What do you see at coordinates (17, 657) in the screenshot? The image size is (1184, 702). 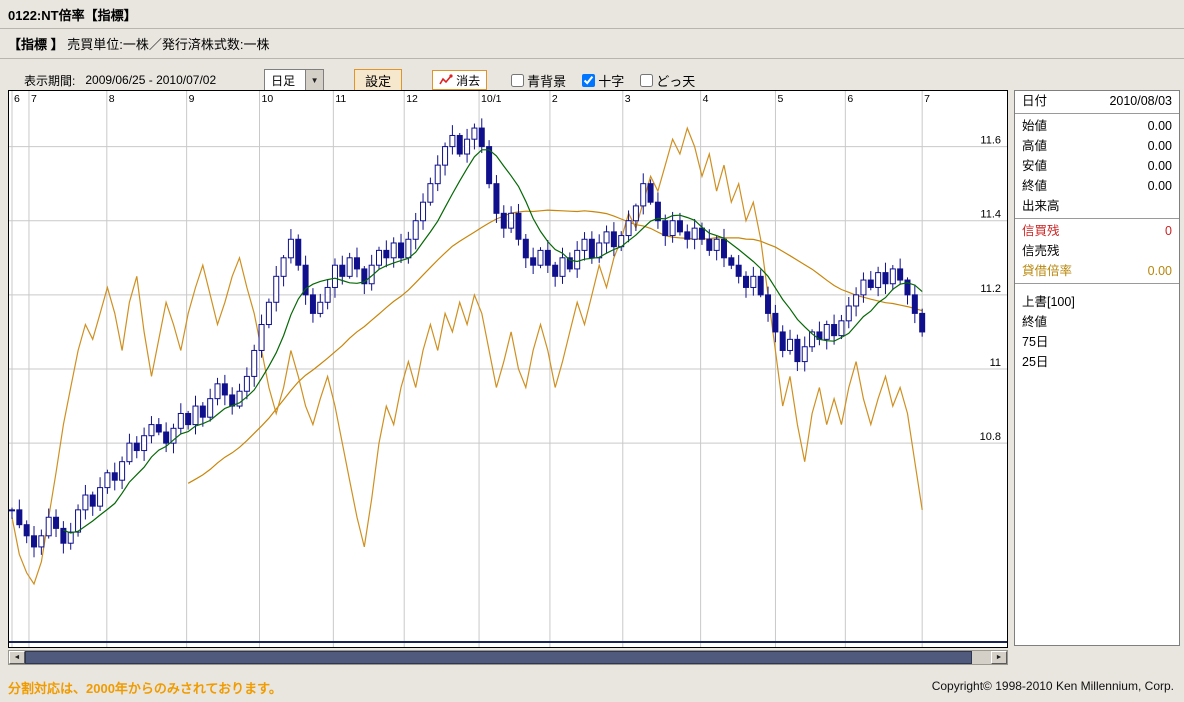 I see `scroll-left-arrow-icon: ◄` at bounding box center [17, 657].